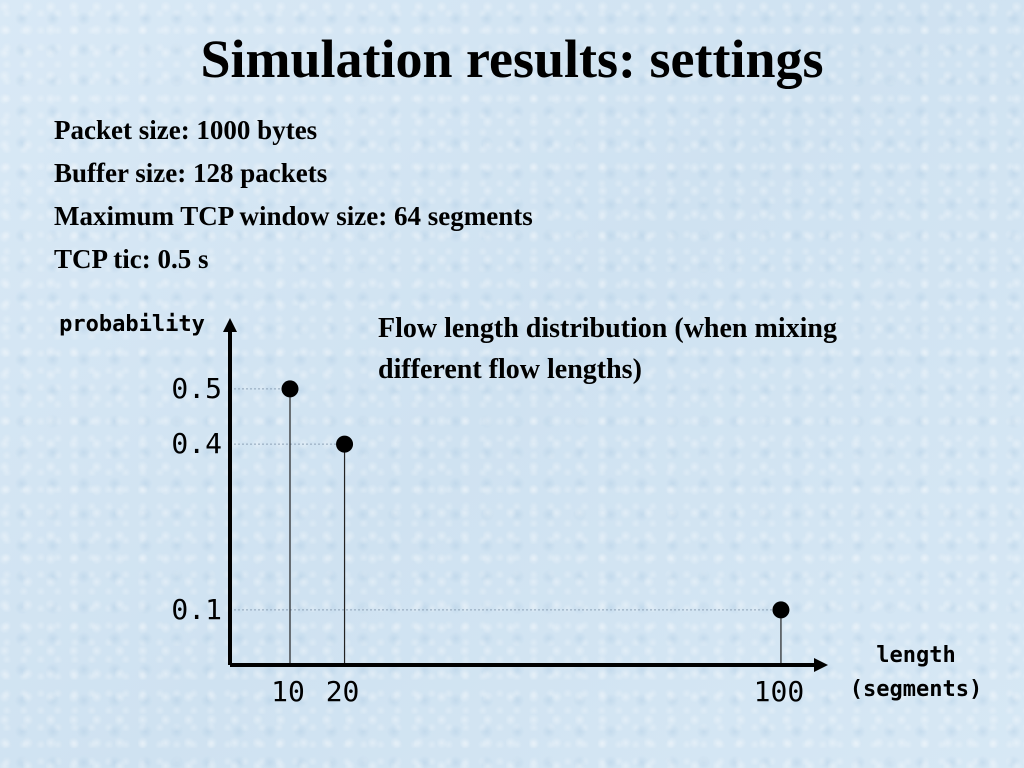  What do you see at coordinates (196, 609) in the screenshot?
I see `y-tick-label: 0.1` at bounding box center [196, 609].